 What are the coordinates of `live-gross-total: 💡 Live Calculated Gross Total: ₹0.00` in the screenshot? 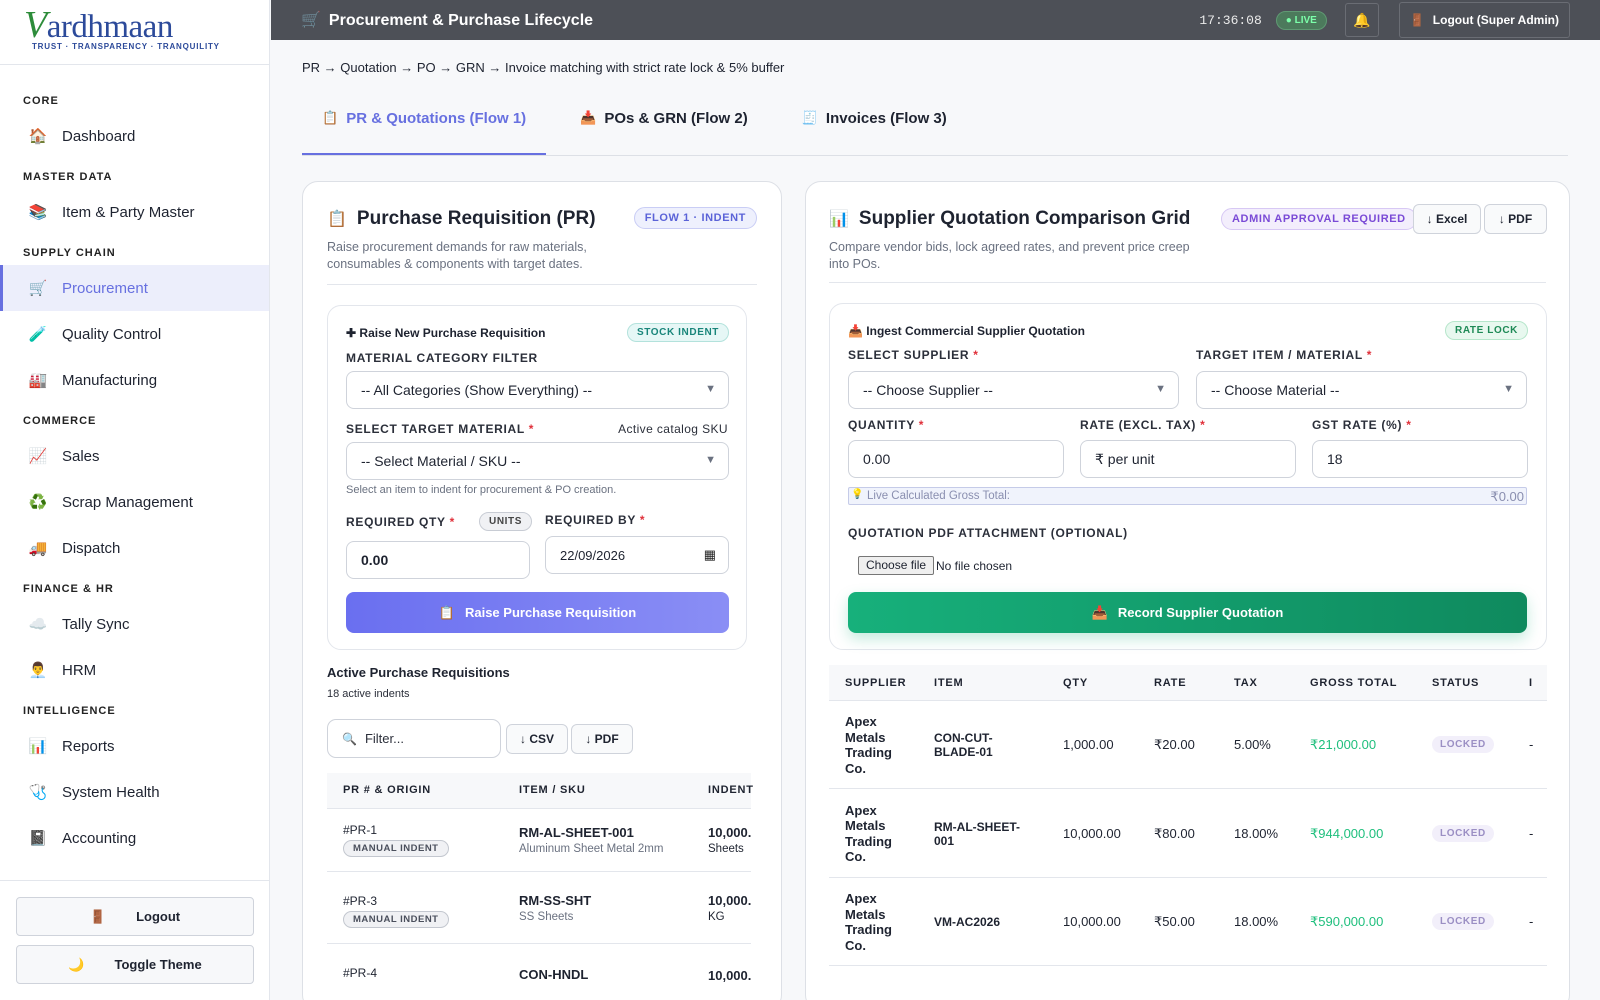 It's located at (1187, 496).